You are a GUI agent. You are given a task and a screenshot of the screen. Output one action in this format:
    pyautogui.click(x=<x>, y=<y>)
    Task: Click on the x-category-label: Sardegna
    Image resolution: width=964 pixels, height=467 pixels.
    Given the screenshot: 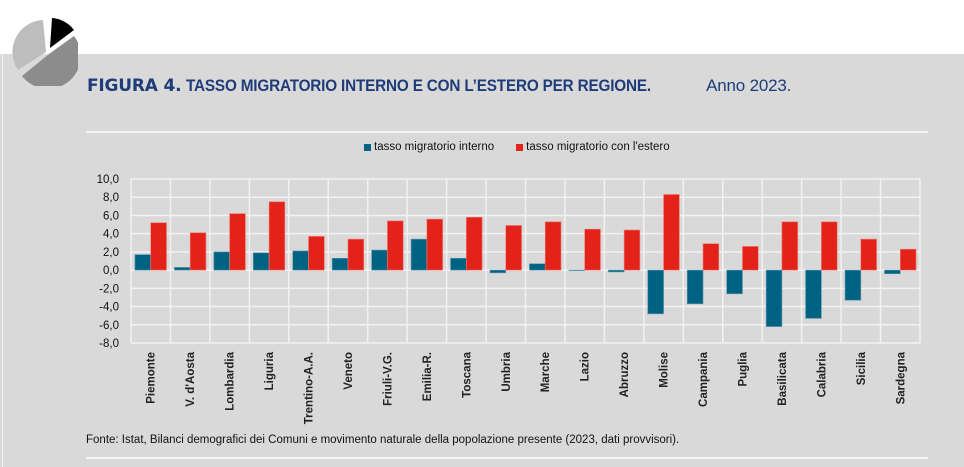 What is the action you would take?
    pyautogui.click(x=901, y=377)
    